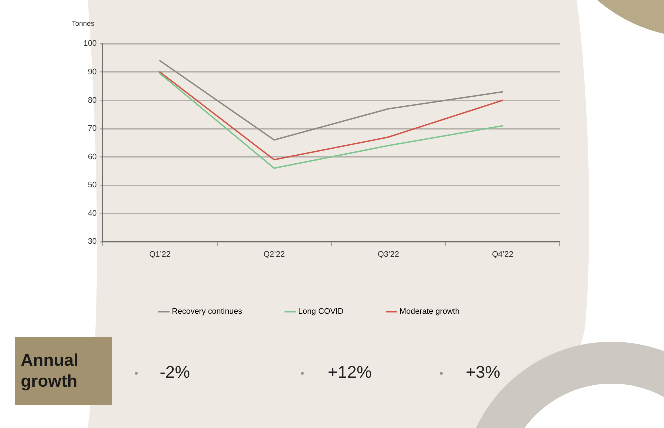  I want to click on x-tick-label: Q3’22, so click(389, 255).